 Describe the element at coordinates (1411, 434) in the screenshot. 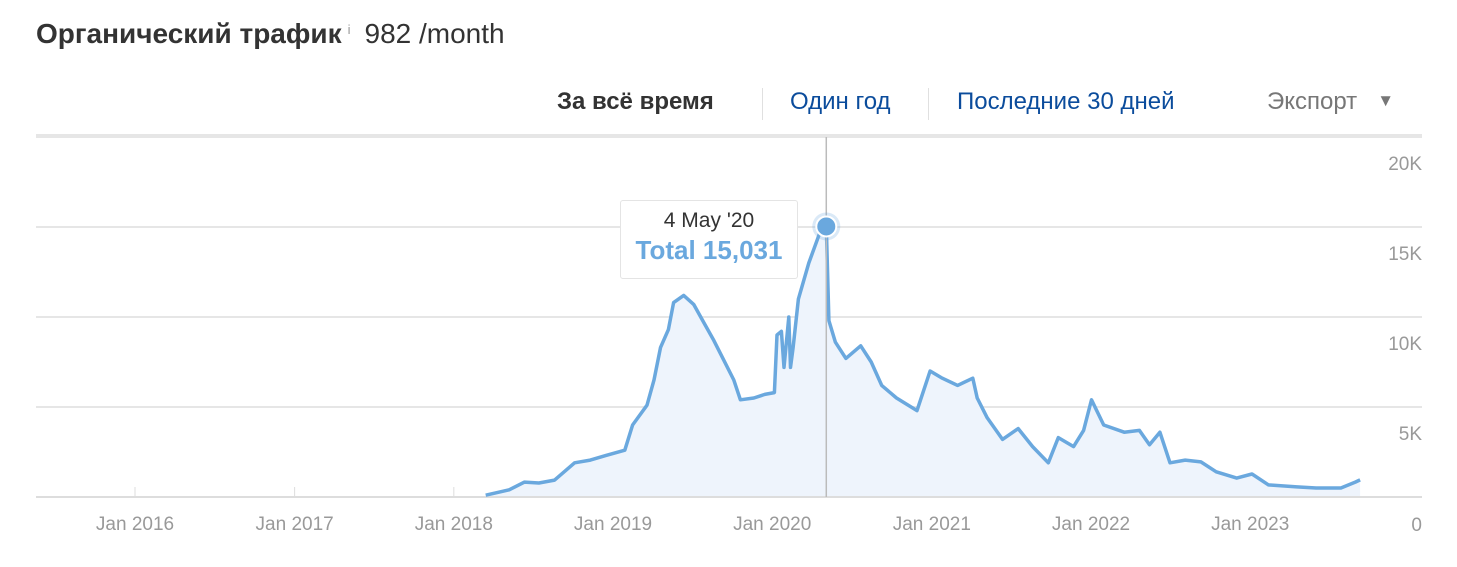

I see `y-tick-label: 5K` at that location.